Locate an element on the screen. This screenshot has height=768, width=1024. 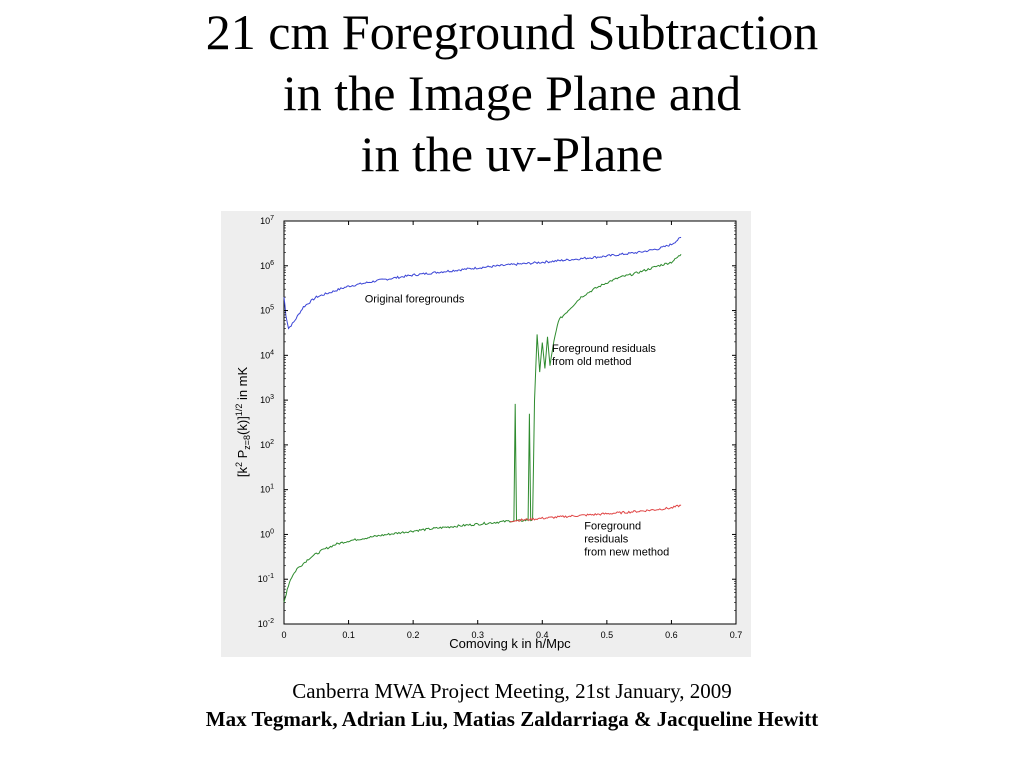
y-tick-label: 10³ is located at coordinates (267, 399).